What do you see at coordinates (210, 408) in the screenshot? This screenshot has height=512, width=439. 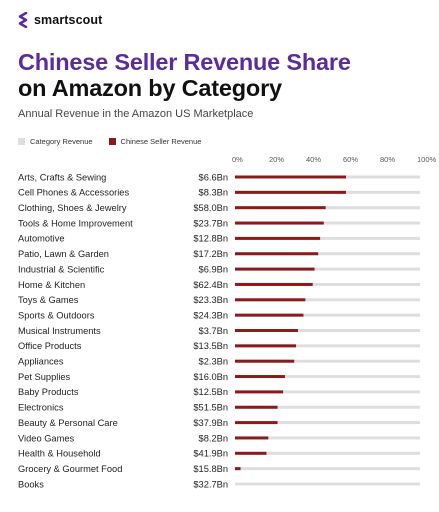 I see `category-revenue-label: $51.5Bn` at bounding box center [210, 408].